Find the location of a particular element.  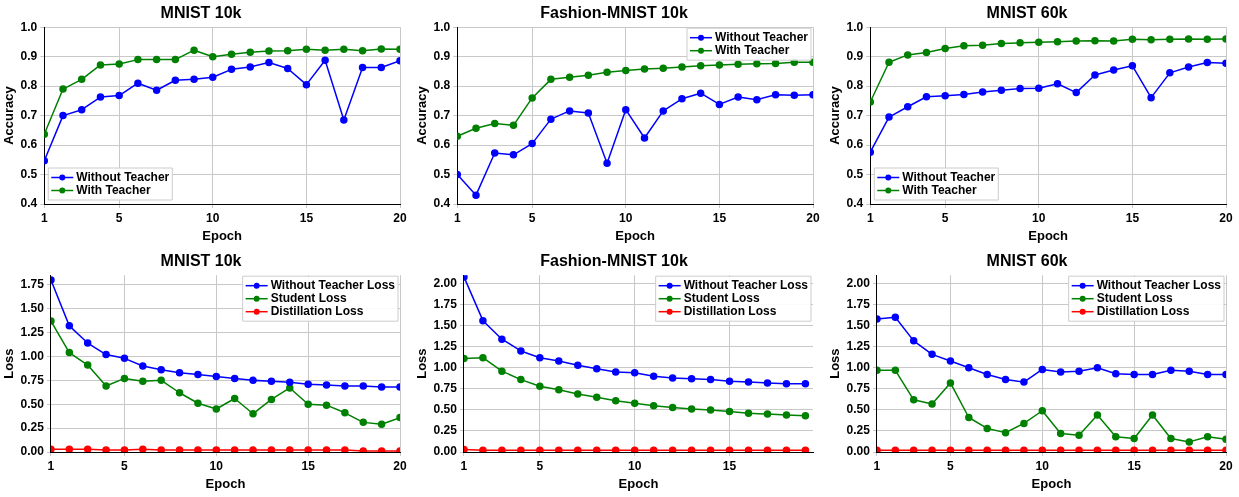

chart-title: MNIST 10k is located at coordinates (201, 13).